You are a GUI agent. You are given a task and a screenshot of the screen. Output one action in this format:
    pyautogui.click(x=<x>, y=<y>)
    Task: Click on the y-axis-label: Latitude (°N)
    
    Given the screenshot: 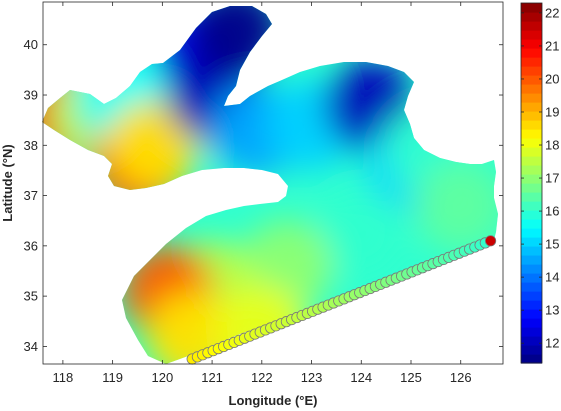 What is the action you would take?
    pyautogui.click(x=7, y=182)
    